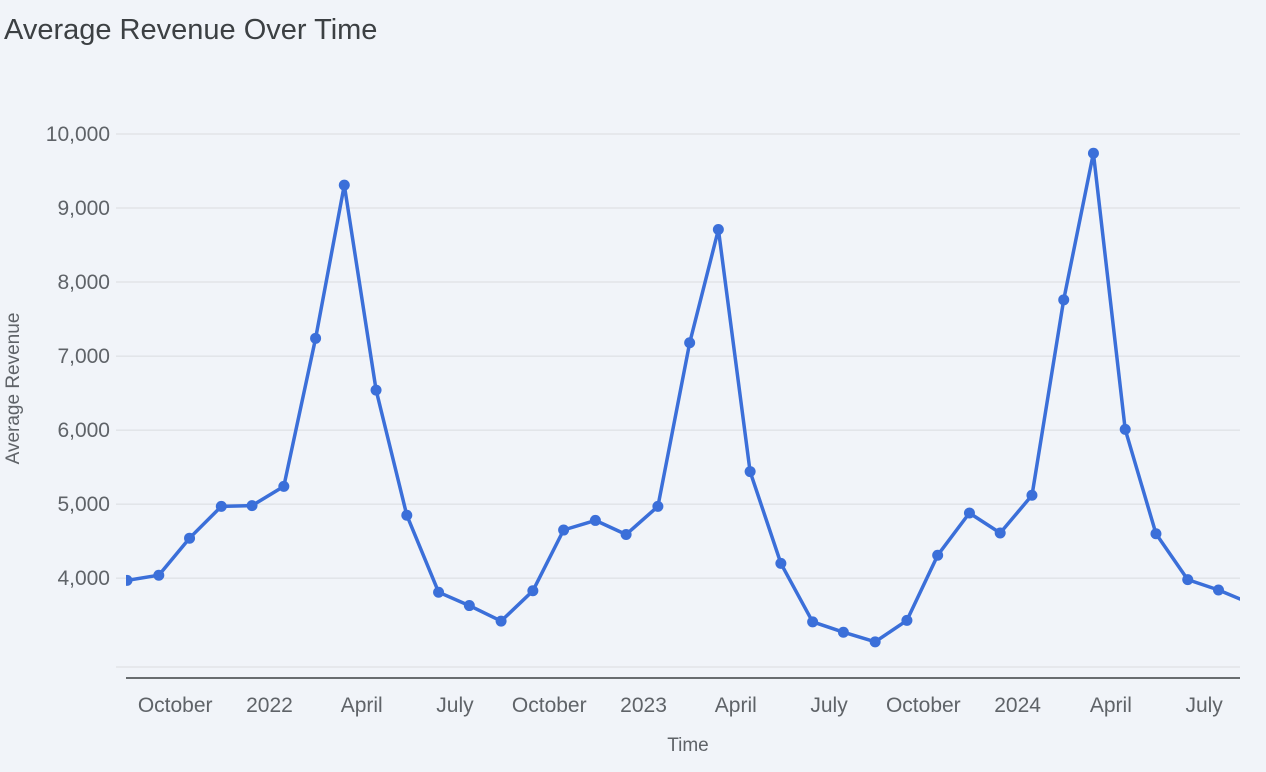  I want to click on chart-title: Average Revenue Over Time, so click(191, 30).